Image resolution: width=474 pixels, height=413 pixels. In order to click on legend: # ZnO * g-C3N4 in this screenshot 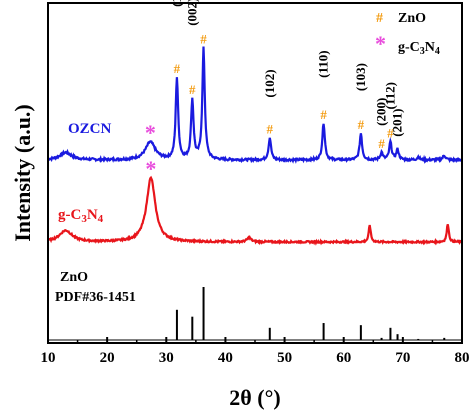, I will do `click(407, 34)`.